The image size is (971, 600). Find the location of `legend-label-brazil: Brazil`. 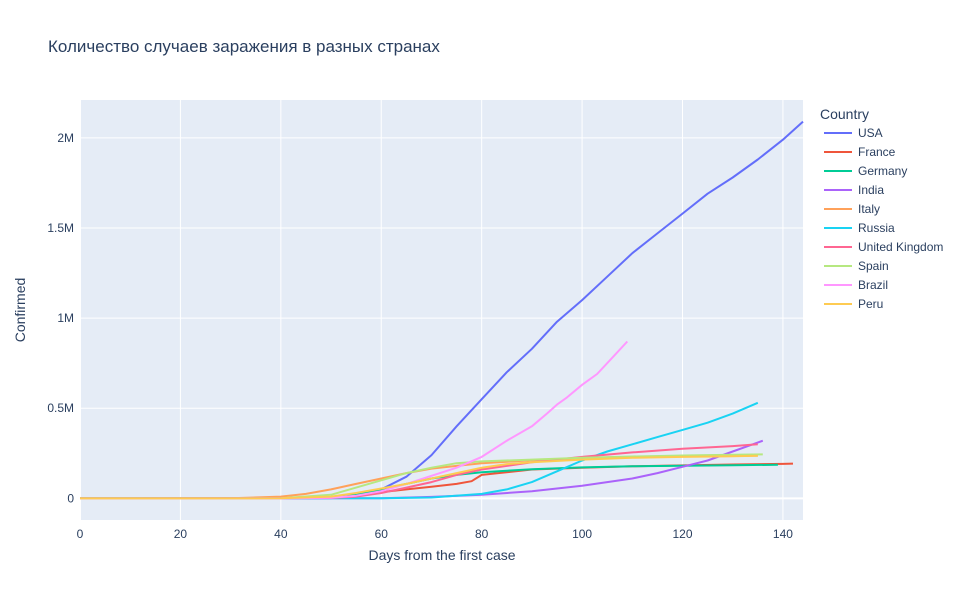

legend-label-brazil: Brazil is located at coordinates (873, 285).